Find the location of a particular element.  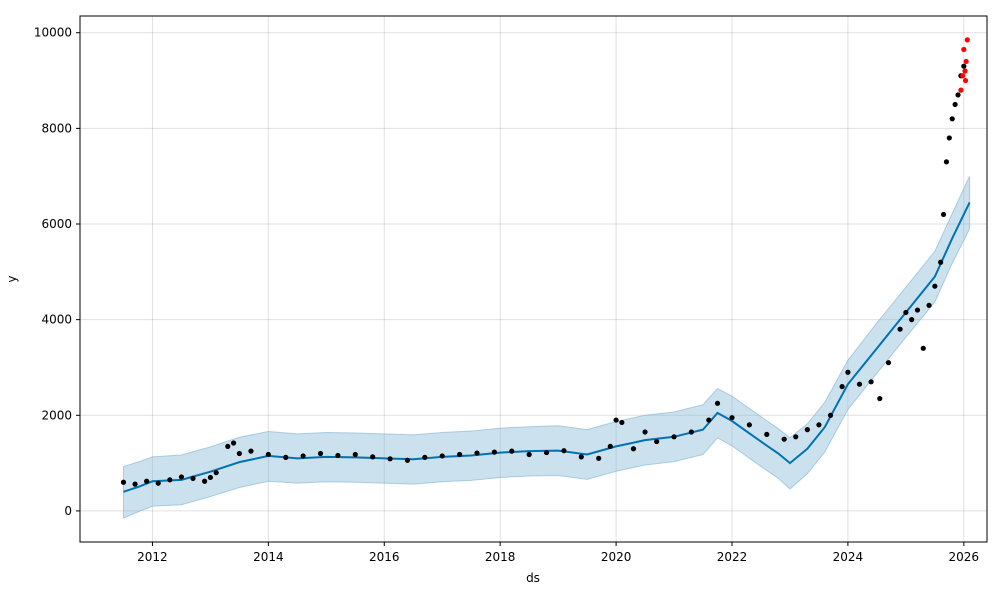

recent-points is located at coordinates (964, 65).